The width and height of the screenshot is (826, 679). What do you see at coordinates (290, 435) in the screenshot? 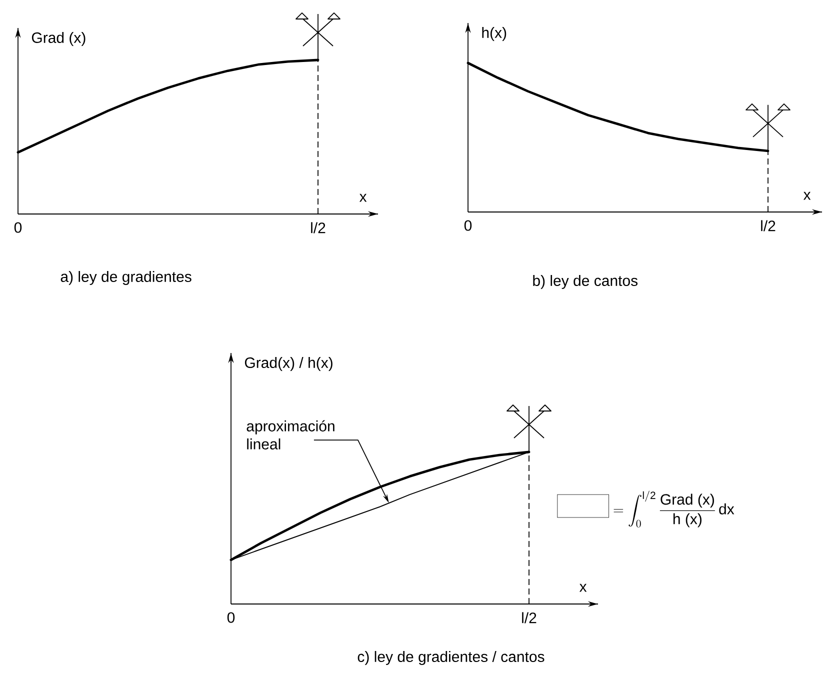
I see `text: aproximación lineal` at bounding box center [290, 435].